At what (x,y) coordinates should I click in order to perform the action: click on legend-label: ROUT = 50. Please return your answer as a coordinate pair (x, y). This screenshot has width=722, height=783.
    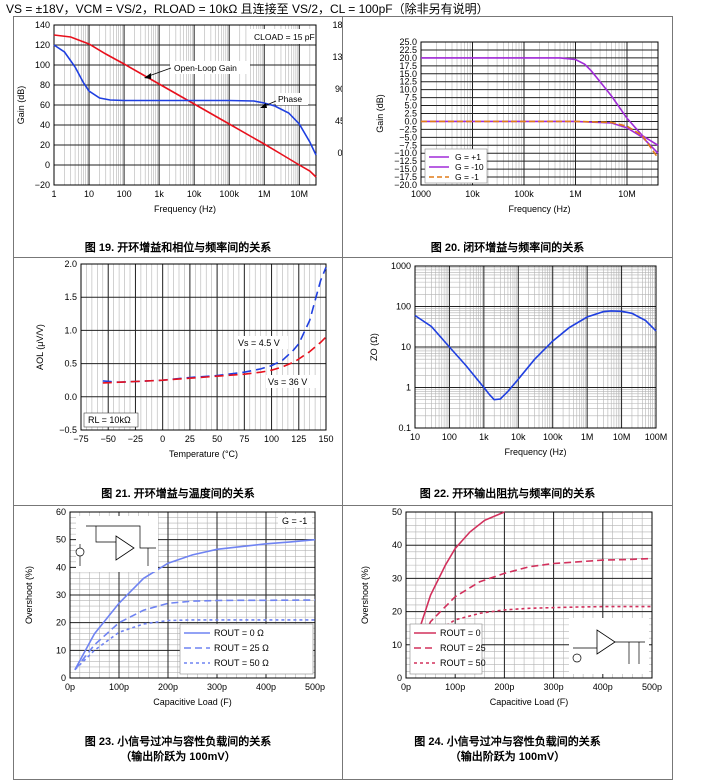
    Looking at the image, I should click on (463, 663).